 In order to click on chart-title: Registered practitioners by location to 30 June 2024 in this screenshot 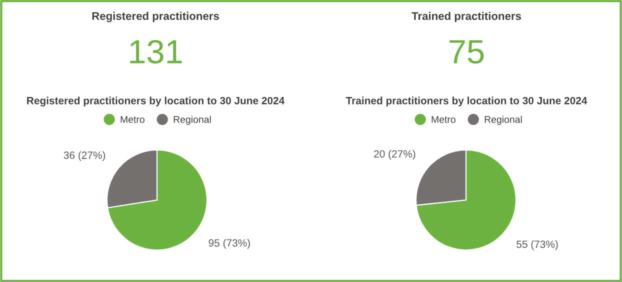, I will do `click(156, 101)`.